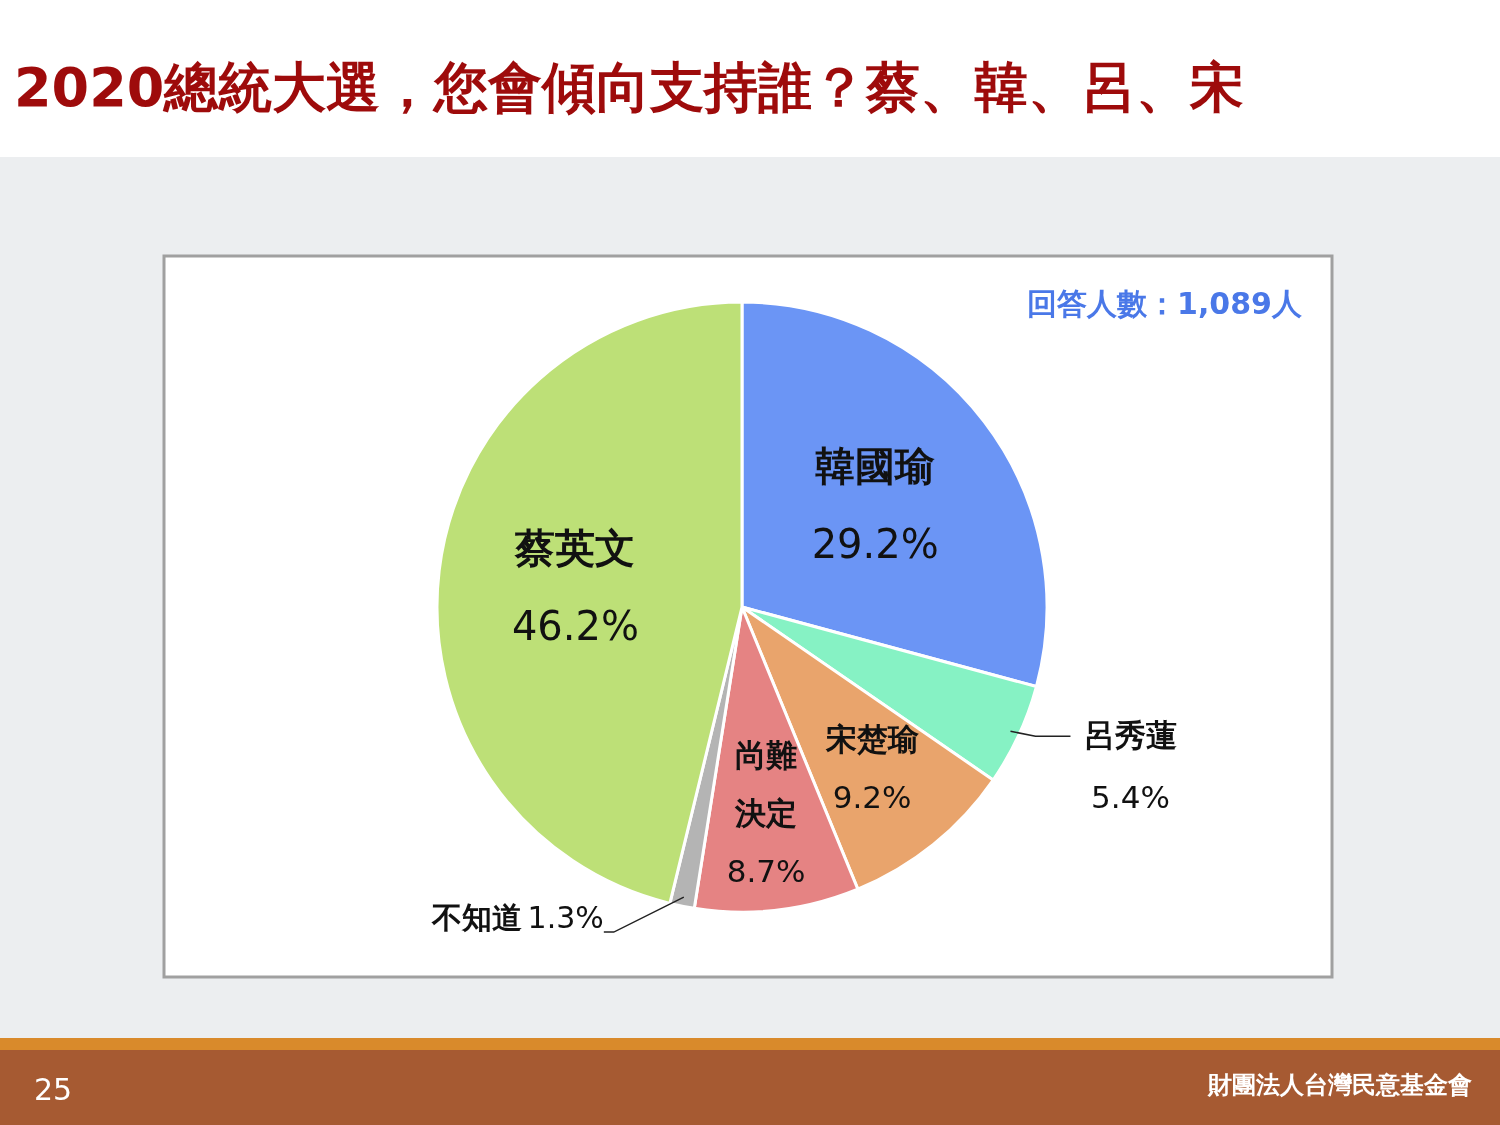 The height and width of the screenshot is (1125, 1500). What do you see at coordinates (871, 739) in the screenshot?
I see `slice-label: 宋楚瑜` at bounding box center [871, 739].